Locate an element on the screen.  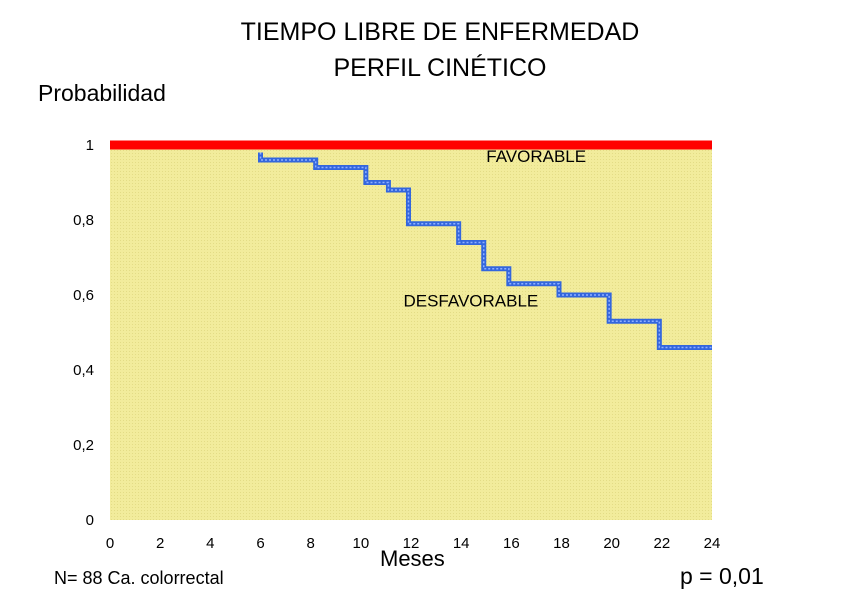
y-tick-label: 1 is located at coordinates (90, 145).